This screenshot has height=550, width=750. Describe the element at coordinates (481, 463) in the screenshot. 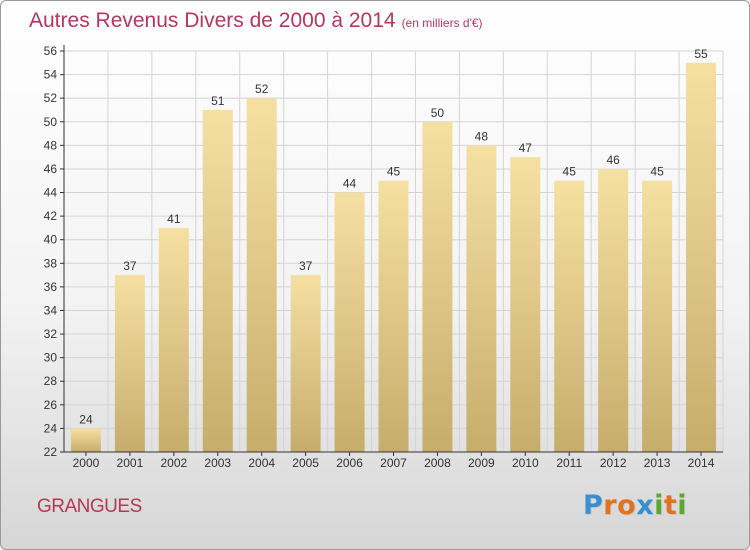

I see `x-tick-label: 2009` at that location.